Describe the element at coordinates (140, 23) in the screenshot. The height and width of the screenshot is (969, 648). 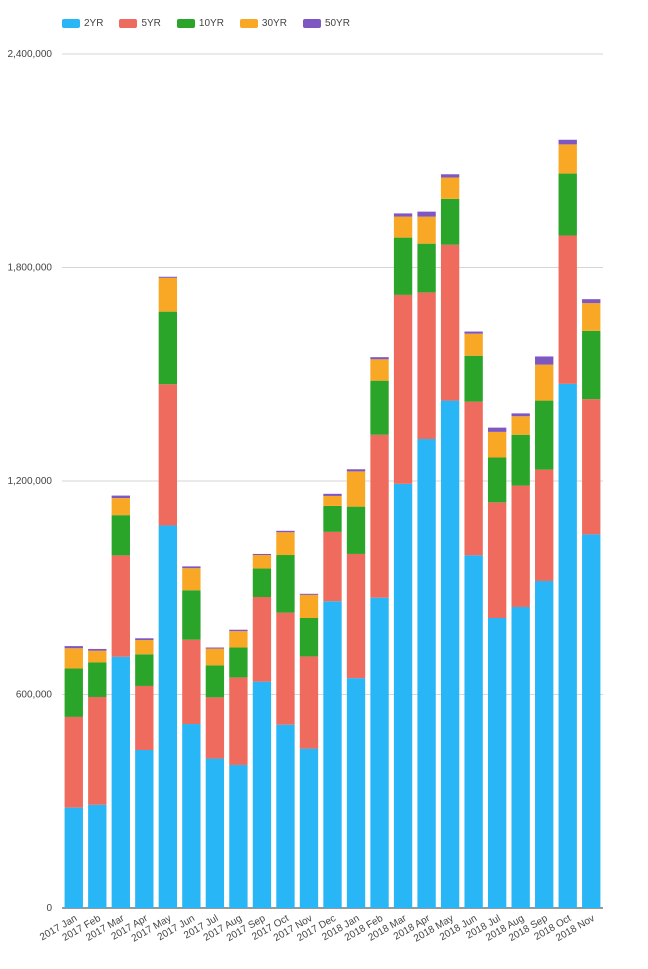
I see `legend-item-5yr: 5YR` at that location.